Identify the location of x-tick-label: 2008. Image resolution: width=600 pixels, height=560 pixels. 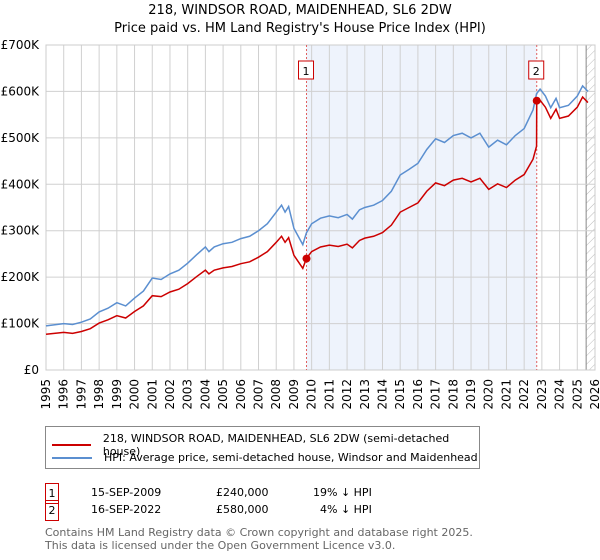
(276, 394).